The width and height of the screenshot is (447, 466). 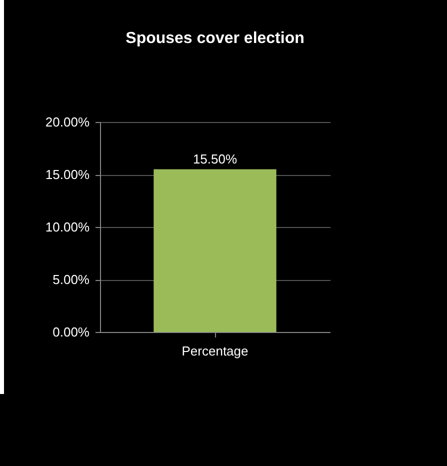 What do you see at coordinates (215, 38) in the screenshot?
I see `chart-title: Spouses cover election` at bounding box center [215, 38].